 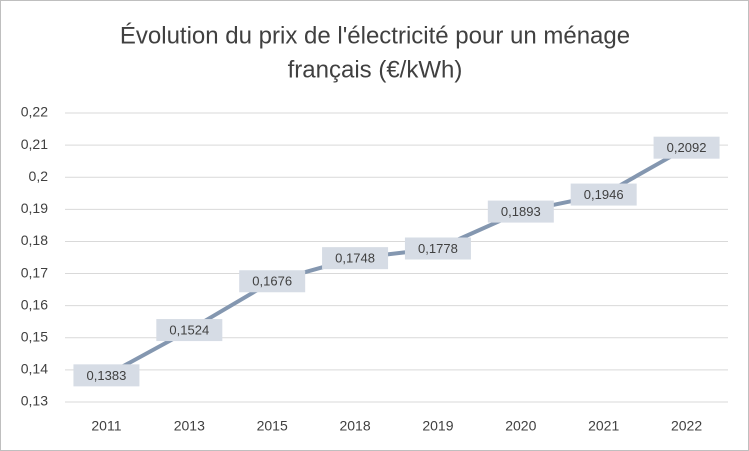 I want to click on x-tick-label: 2019, so click(x=437, y=426).